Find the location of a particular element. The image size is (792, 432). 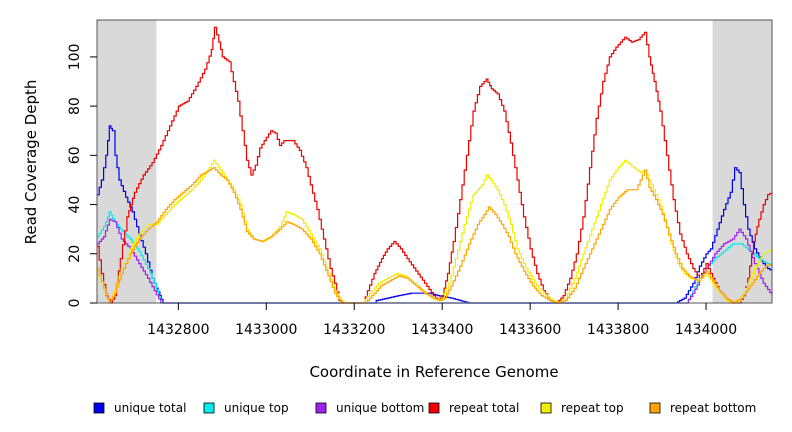

y-tick-label: 40 is located at coordinates (75, 205).